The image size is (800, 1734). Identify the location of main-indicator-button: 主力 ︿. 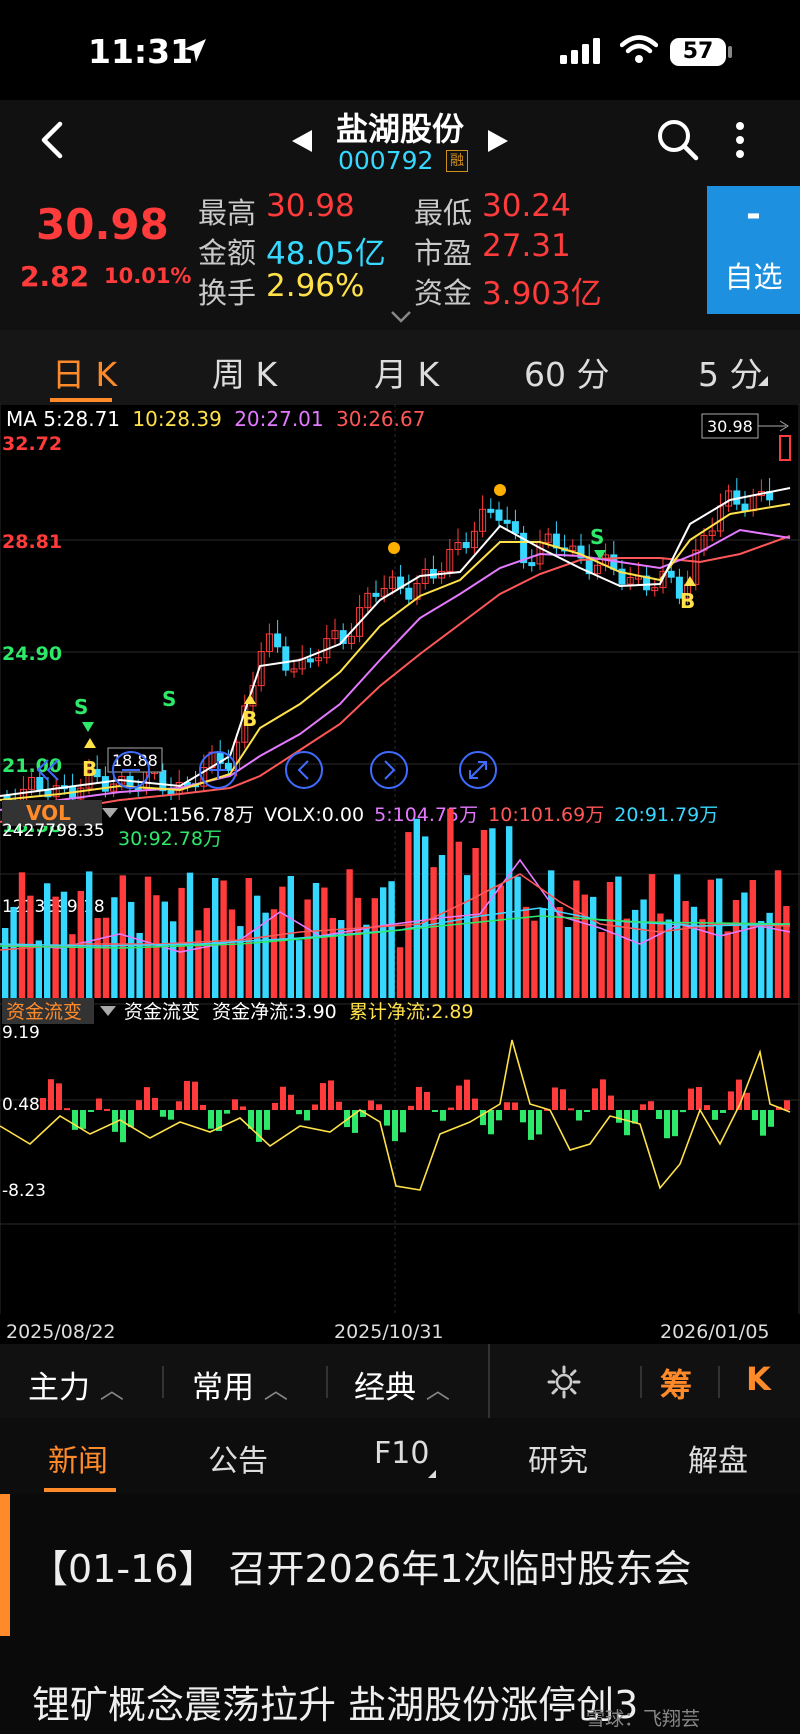
(76, 1384).